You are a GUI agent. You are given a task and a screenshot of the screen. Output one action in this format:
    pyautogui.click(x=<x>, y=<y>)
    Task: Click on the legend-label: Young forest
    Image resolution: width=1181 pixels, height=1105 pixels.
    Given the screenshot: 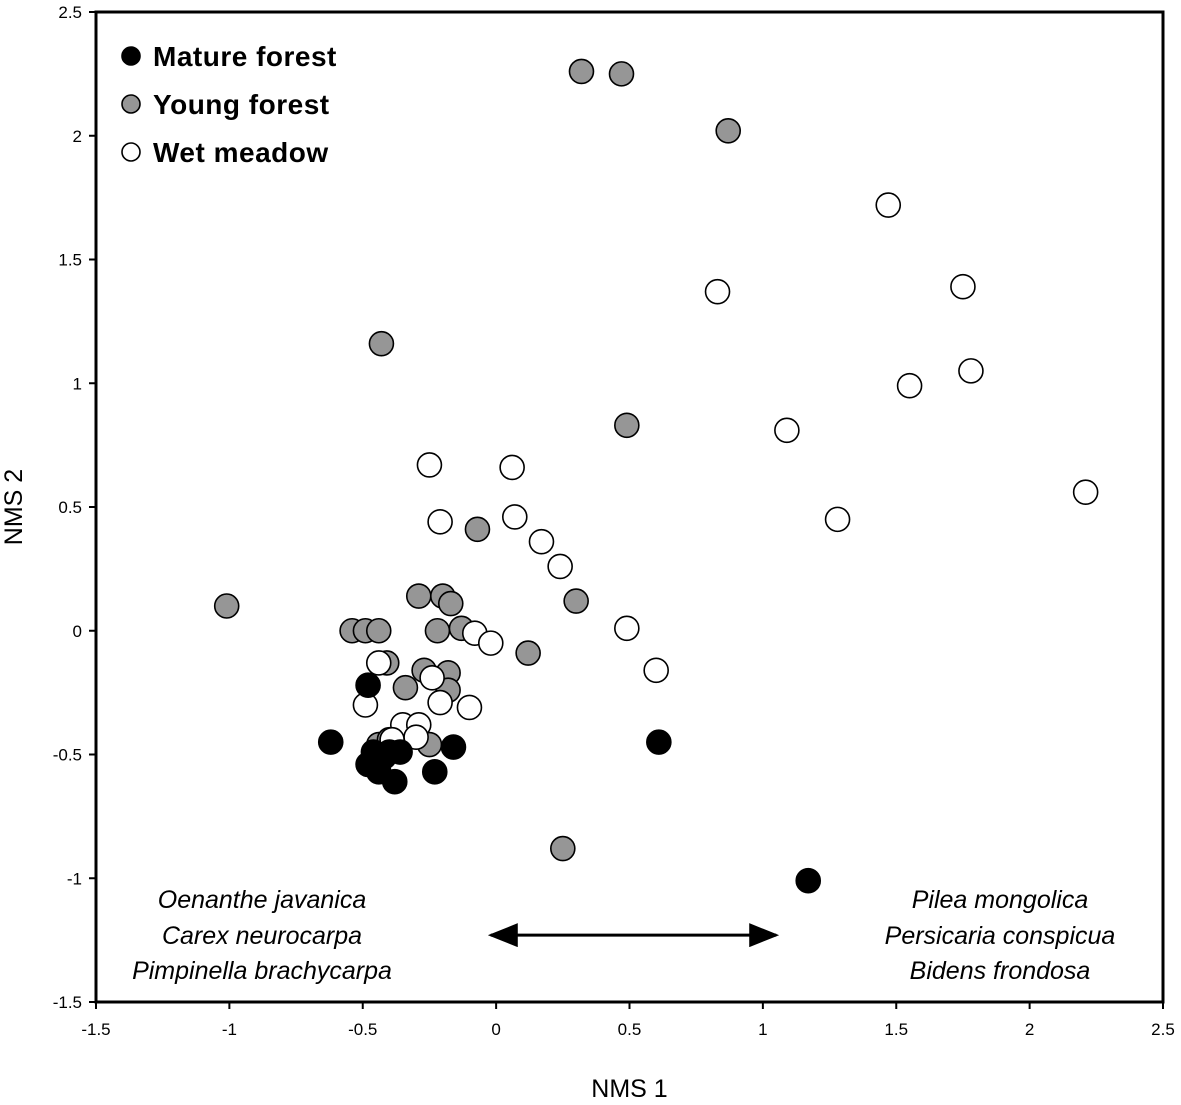 What is the action you would take?
    pyautogui.click(x=241, y=104)
    